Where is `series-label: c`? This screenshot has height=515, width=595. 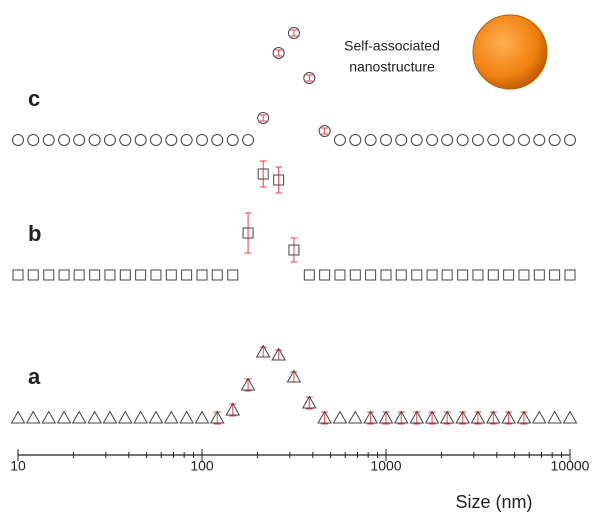 series-label: c is located at coordinates (34, 98).